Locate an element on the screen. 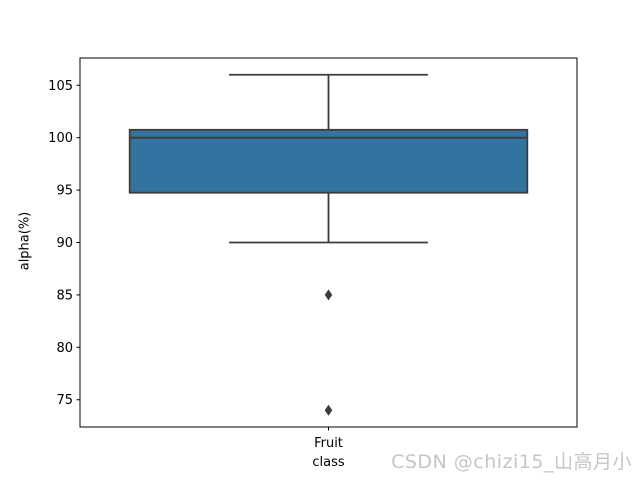 Image resolution: width=640 pixels, height=480 pixels. y-axis-label: alpha(%) is located at coordinates (25, 241).